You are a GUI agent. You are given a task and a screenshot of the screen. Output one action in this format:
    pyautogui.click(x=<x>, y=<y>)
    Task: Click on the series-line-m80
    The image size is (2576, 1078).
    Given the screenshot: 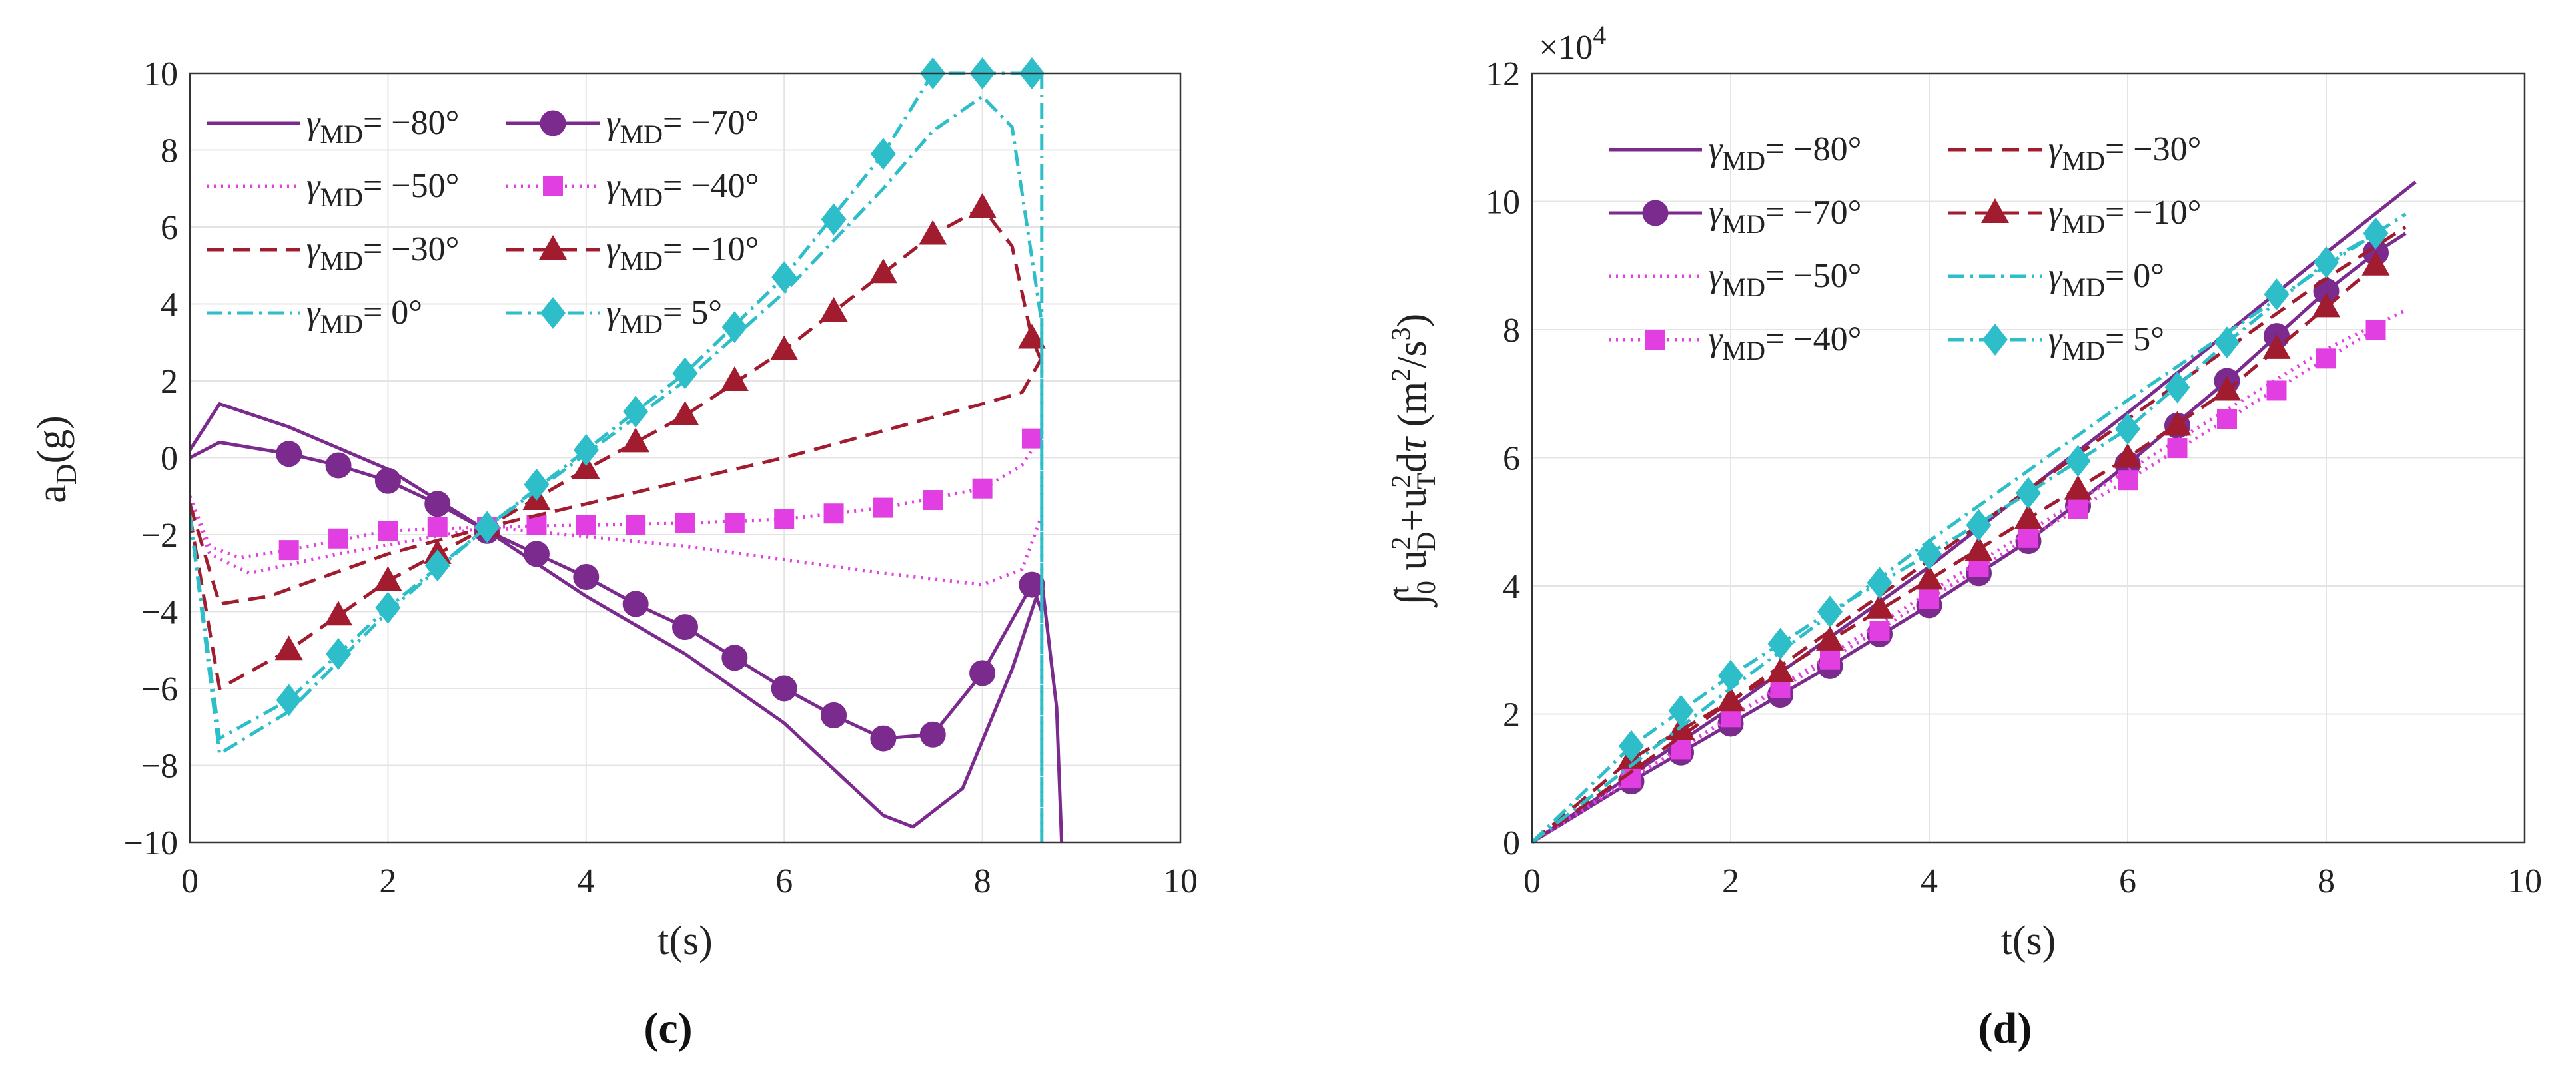 What is the action you would take?
    pyautogui.click(x=627, y=622)
    